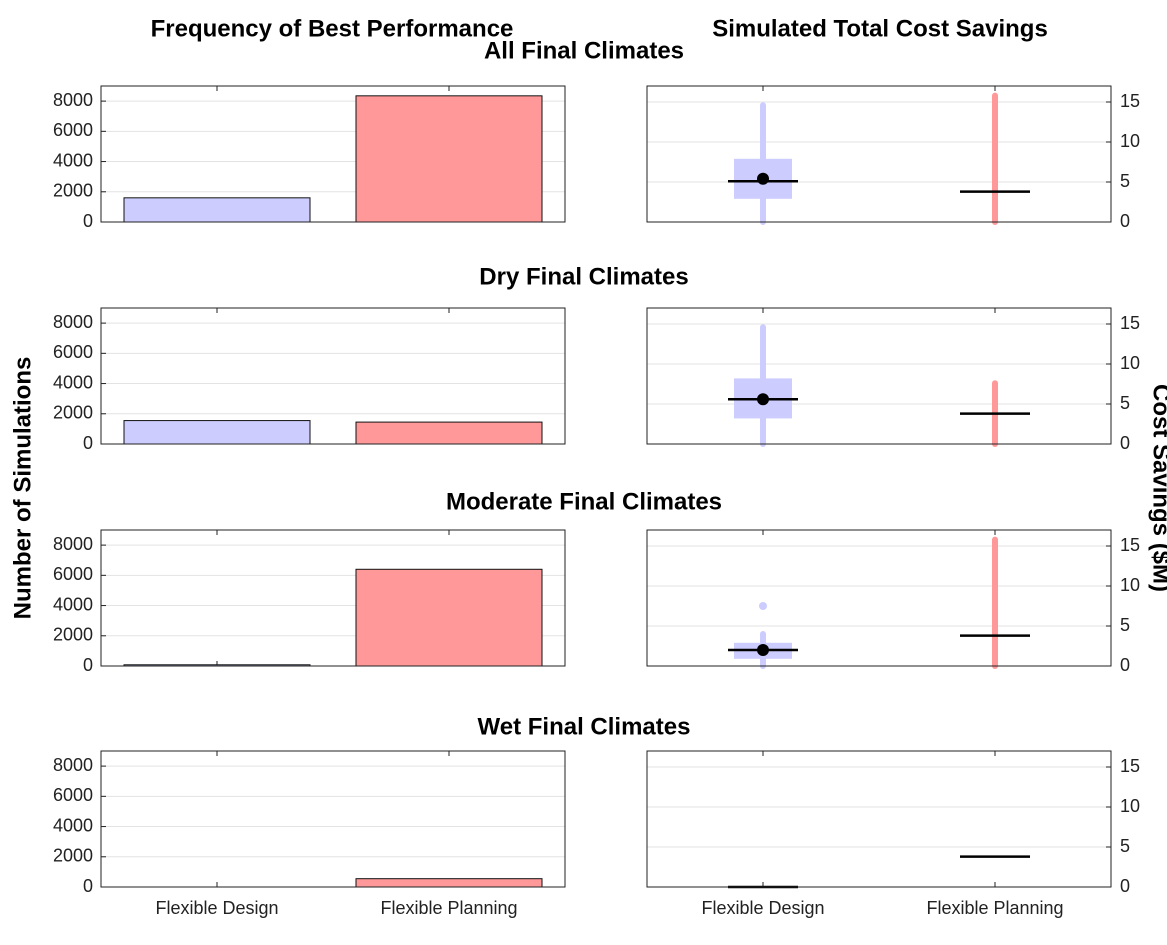 The width and height of the screenshot is (1167, 945). Describe the element at coordinates (584, 50) in the screenshot. I see `panel-title: All Final Climates` at that location.